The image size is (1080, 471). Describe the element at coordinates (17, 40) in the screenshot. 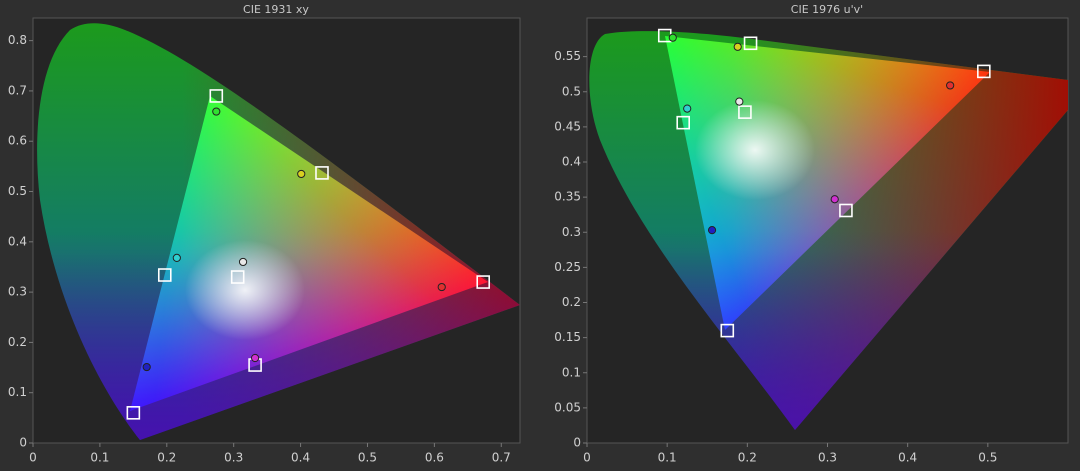

I see `y-tick-label: 0.8` at that location.